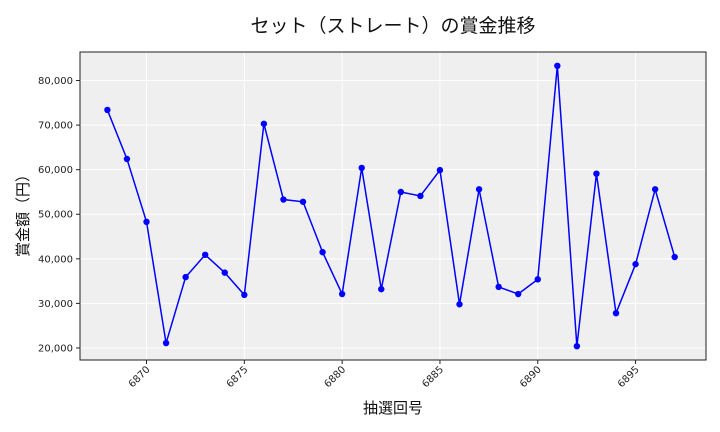 The width and height of the screenshot is (720, 432). What do you see at coordinates (55, 215) in the screenshot?
I see `y-tick-label: 50,000` at bounding box center [55, 215].